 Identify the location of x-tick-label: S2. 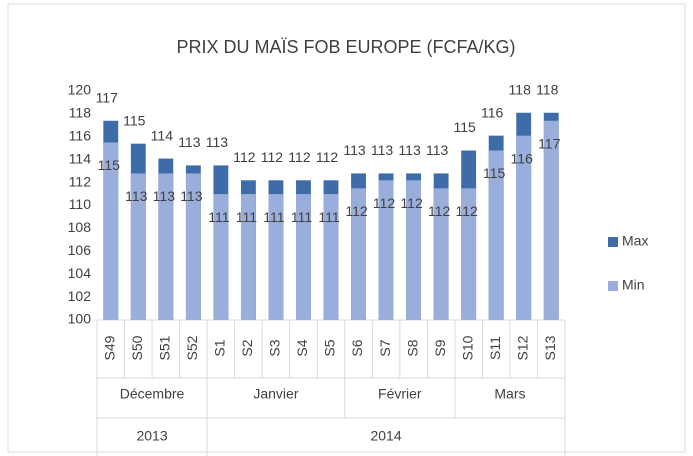
(247, 347).